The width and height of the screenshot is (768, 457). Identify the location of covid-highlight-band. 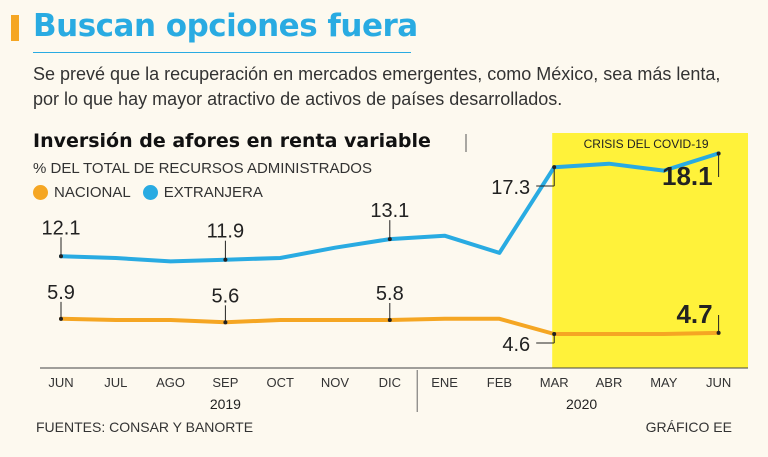
(650, 250).